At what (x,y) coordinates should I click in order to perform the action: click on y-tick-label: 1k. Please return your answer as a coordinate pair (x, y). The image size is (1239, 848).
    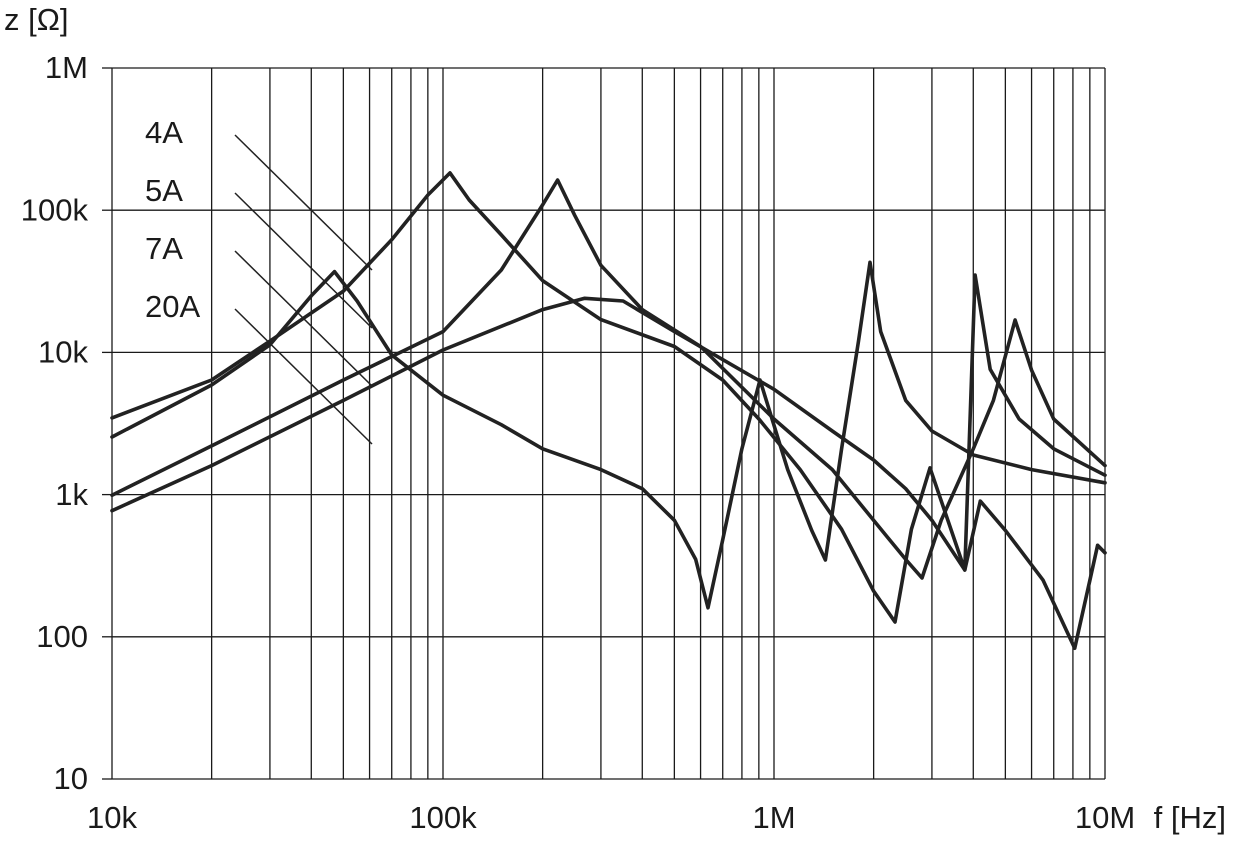
    Looking at the image, I should click on (71, 494).